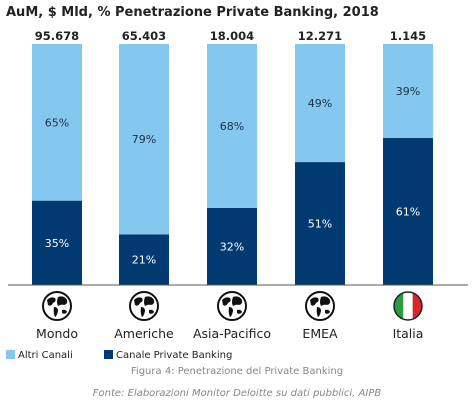 The image size is (474, 404). I want to click on bar-altri-canali-mondo, so click(57, 122).